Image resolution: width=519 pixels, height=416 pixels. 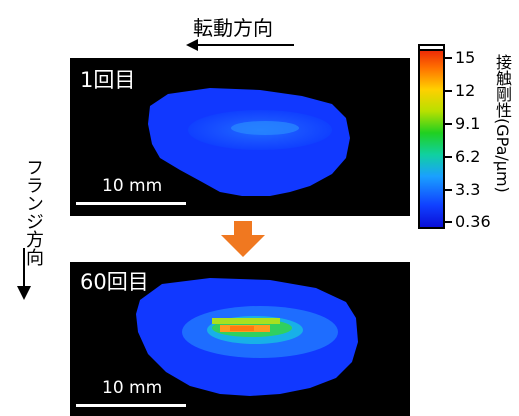 I want to click on flange-direction-arrow-icon, so click(x=24, y=274).